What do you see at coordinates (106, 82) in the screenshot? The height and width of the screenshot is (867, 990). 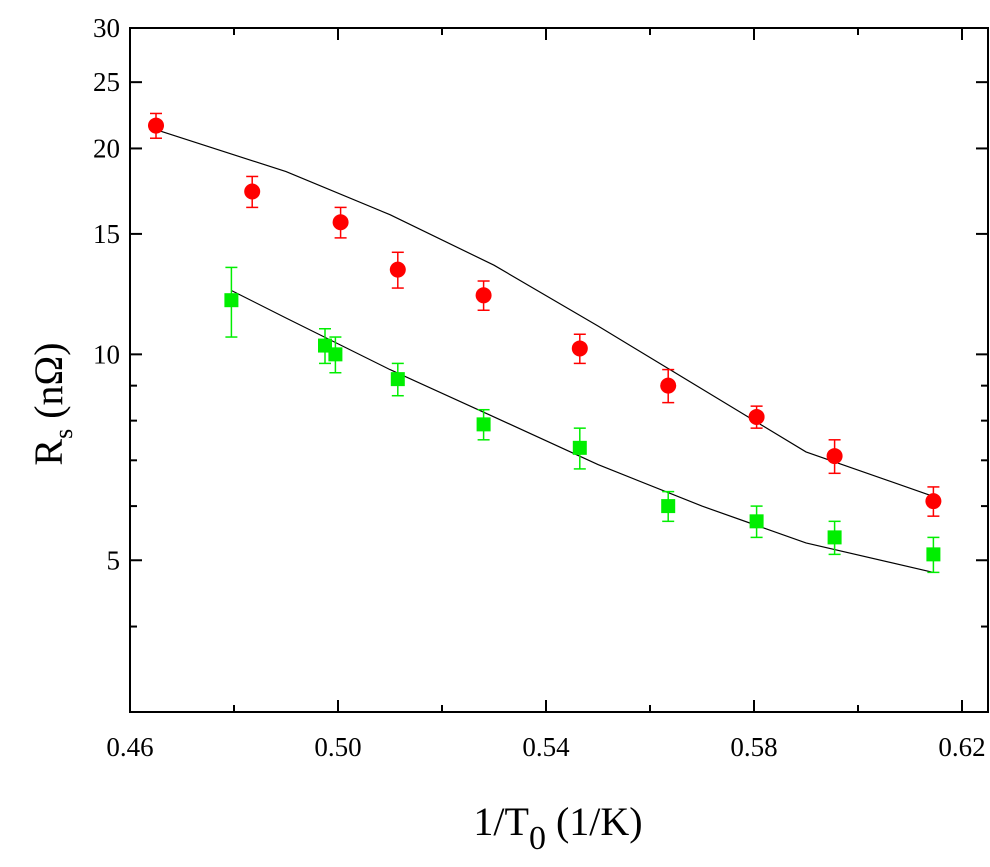 I see `y-tick-label: 25` at bounding box center [106, 82].